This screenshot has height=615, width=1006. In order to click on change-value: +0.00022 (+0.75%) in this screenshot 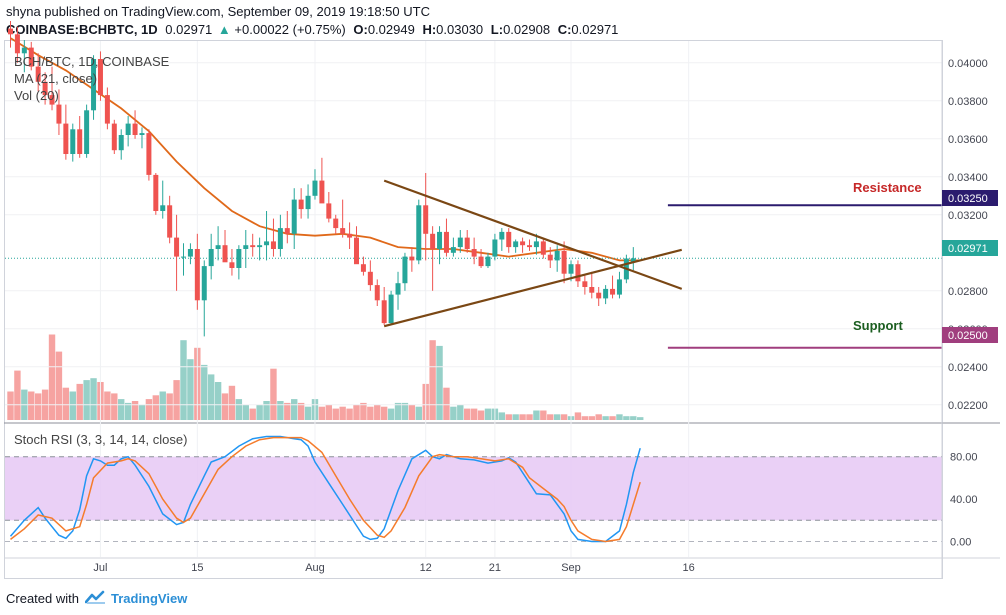, I will do `click(290, 29)`.